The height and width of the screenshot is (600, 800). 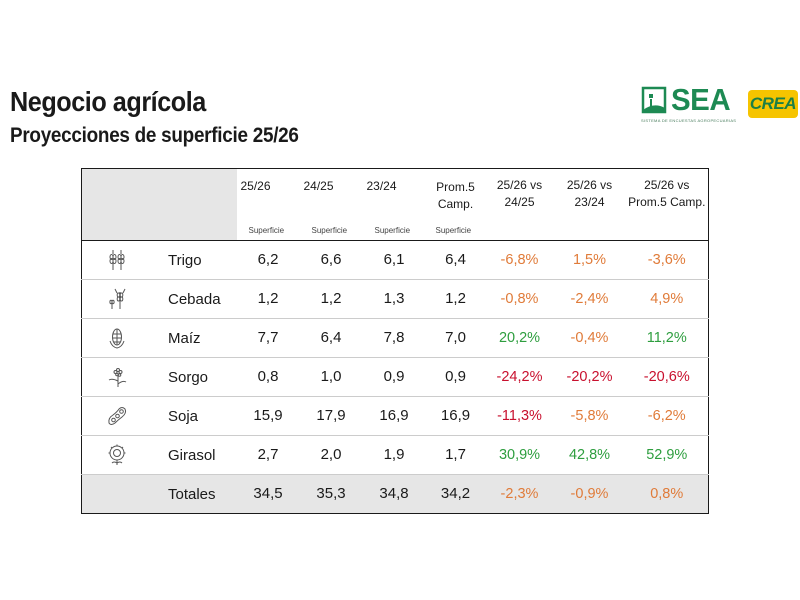 What do you see at coordinates (154, 135) in the screenshot?
I see `page-subtitle: Proyecciones de superficie 25/26` at bounding box center [154, 135].